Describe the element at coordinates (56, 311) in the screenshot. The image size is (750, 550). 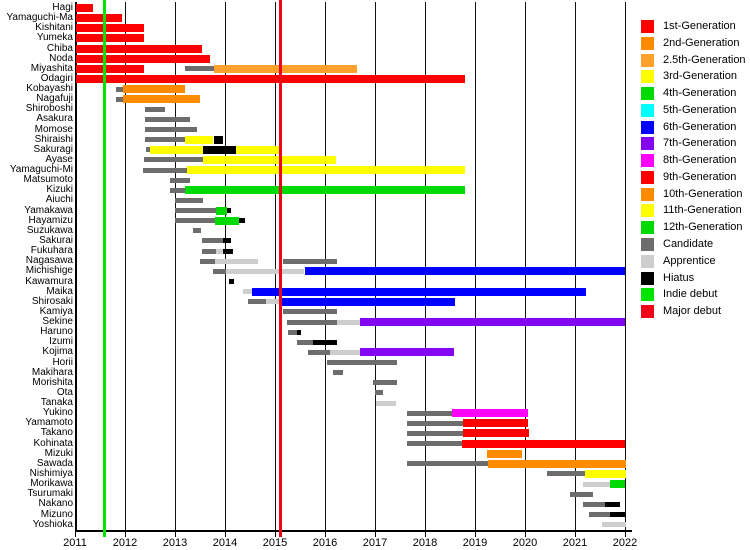
I see `member-label: Kamiya` at that location.